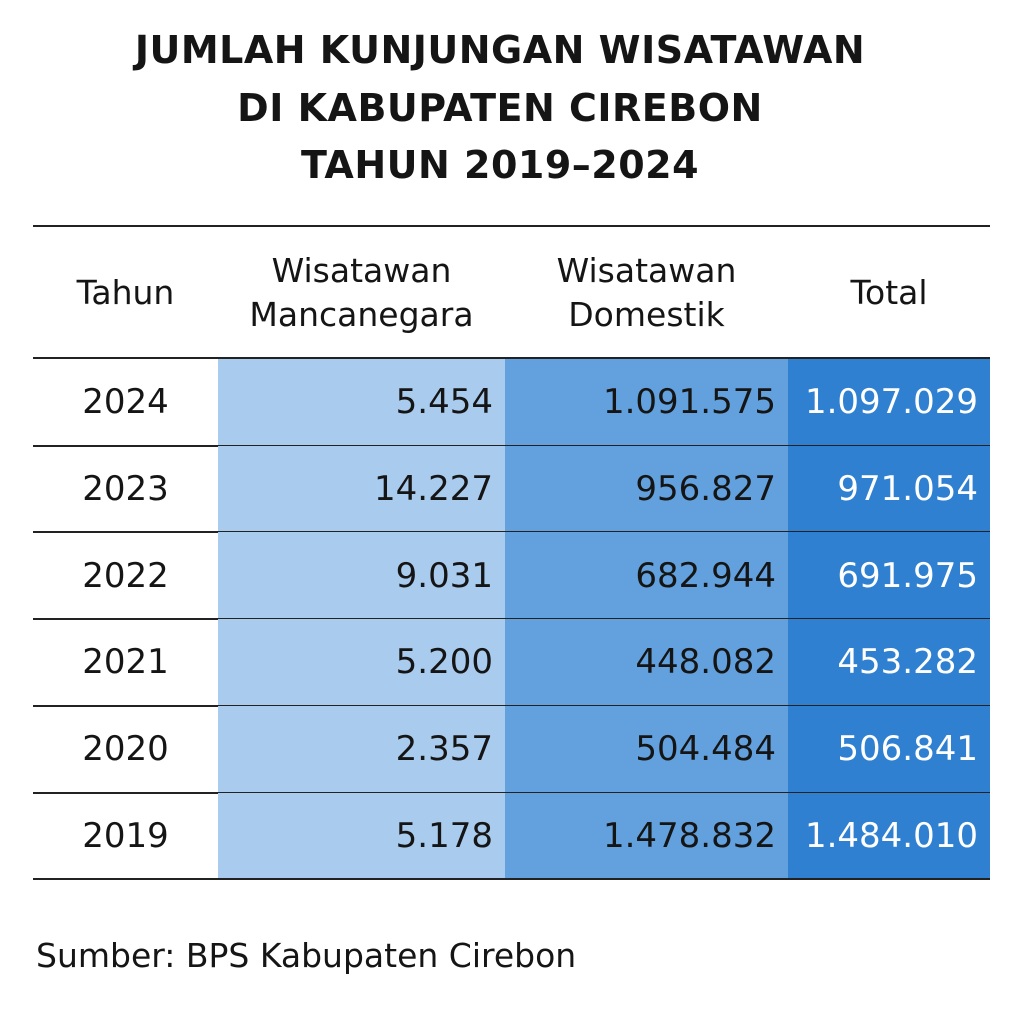  Describe the element at coordinates (889, 836) in the screenshot. I see `value-cell: 1.484.010` at that location.